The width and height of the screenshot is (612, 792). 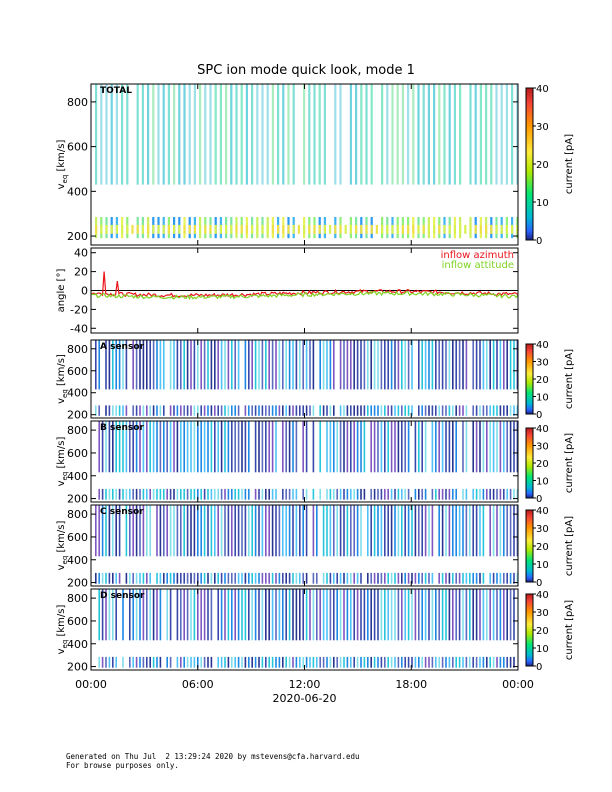 I want to click on footer-line-2: For browse purposes only., so click(x=122, y=765).